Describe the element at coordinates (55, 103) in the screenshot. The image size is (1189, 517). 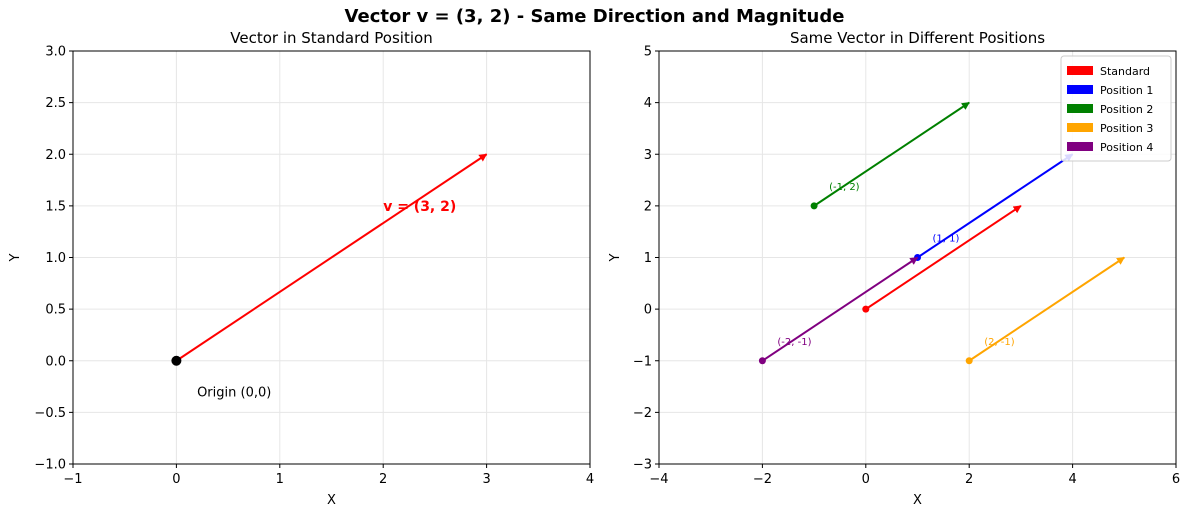
I see `left-y-tick-label: 2.5` at that location.